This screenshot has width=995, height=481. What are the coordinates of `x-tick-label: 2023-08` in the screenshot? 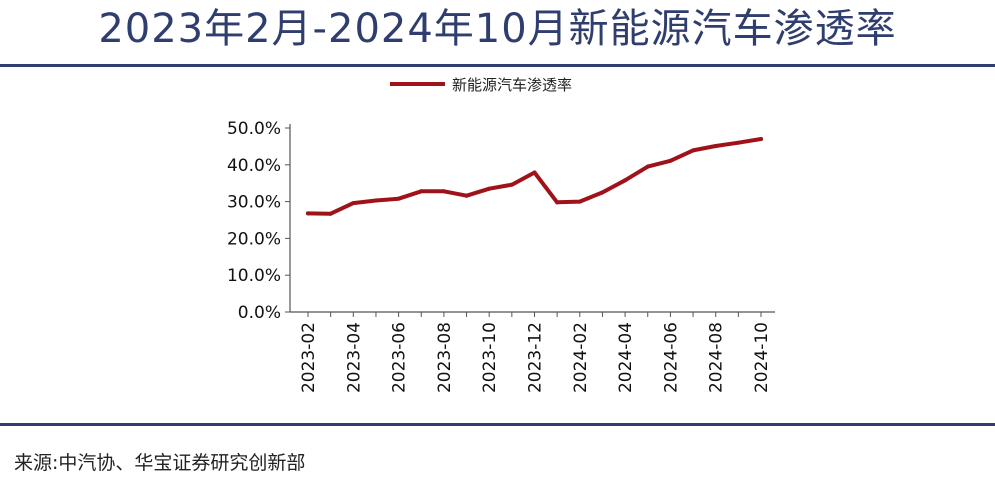 It's located at (445, 357).